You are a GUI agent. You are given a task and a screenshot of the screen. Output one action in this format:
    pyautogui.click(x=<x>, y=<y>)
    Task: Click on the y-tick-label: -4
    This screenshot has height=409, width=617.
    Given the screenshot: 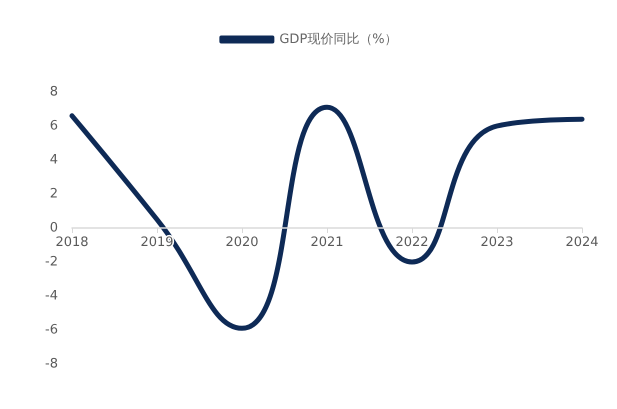 What is the action you would take?
    pyautogui.click(x=51, y=296)
    